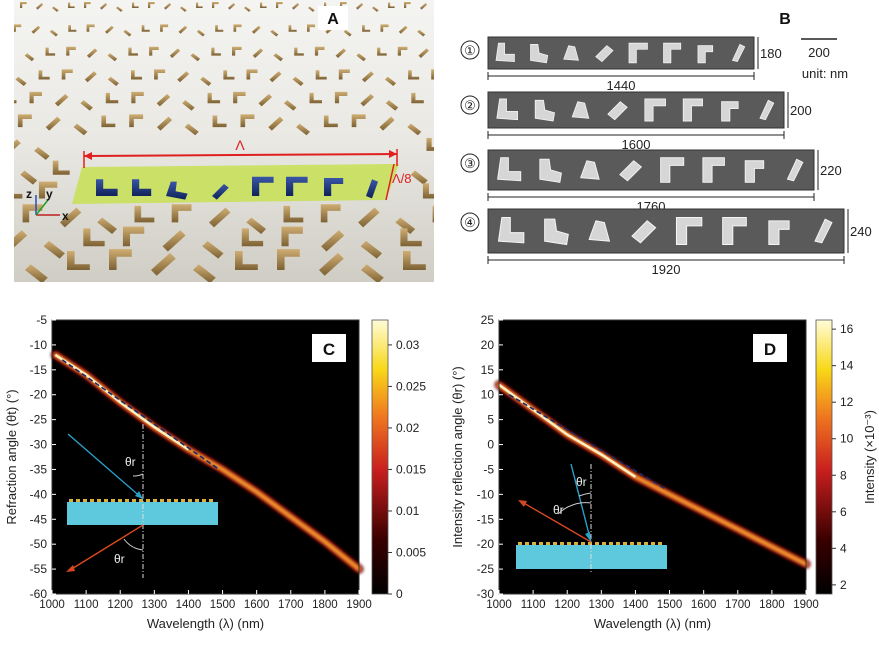 The height and width of the screenshot is (645, 879). Describe the element at coordinates (488, 320) in the screenshot. I see `y-tick-label: 25` at that location.